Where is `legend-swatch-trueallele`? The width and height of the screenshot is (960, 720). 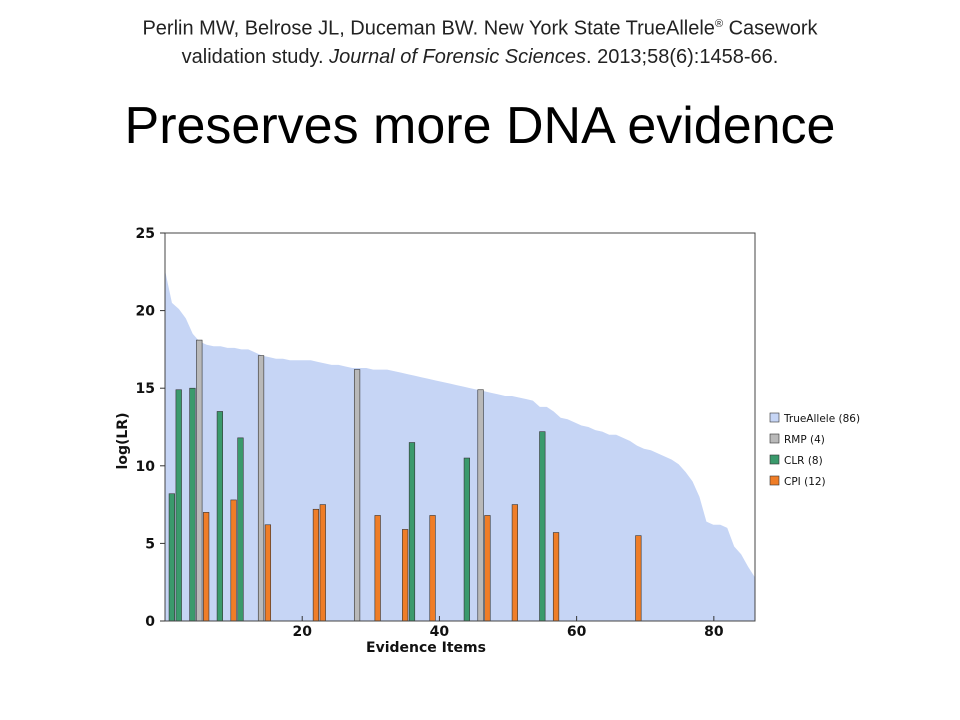
legend-swatch-trueallele is located at coordinates (774, 417).